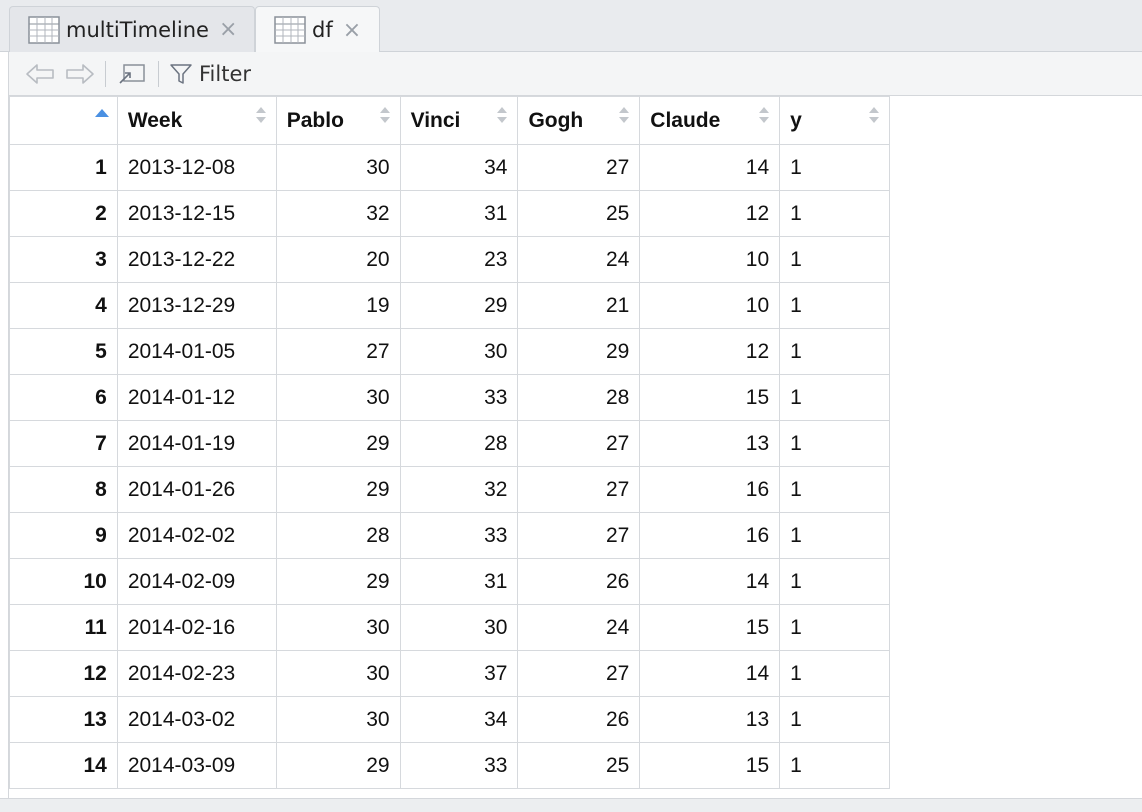 The image size is (1142, 812). I want to click on table-cell: 37, so click(459, 673).